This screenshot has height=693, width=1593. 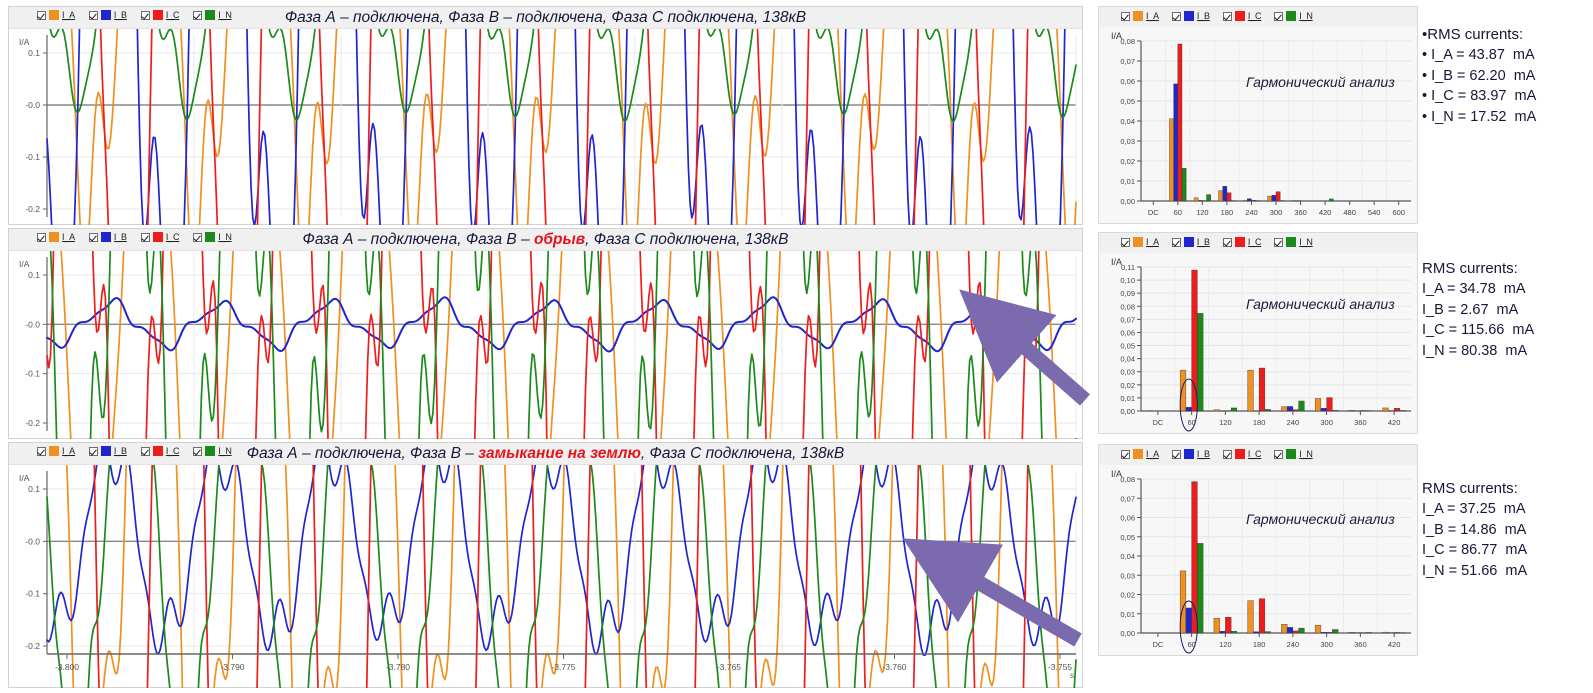 I want to click on rms-value: I_C = 83.97, so click(x=1469, y=96).